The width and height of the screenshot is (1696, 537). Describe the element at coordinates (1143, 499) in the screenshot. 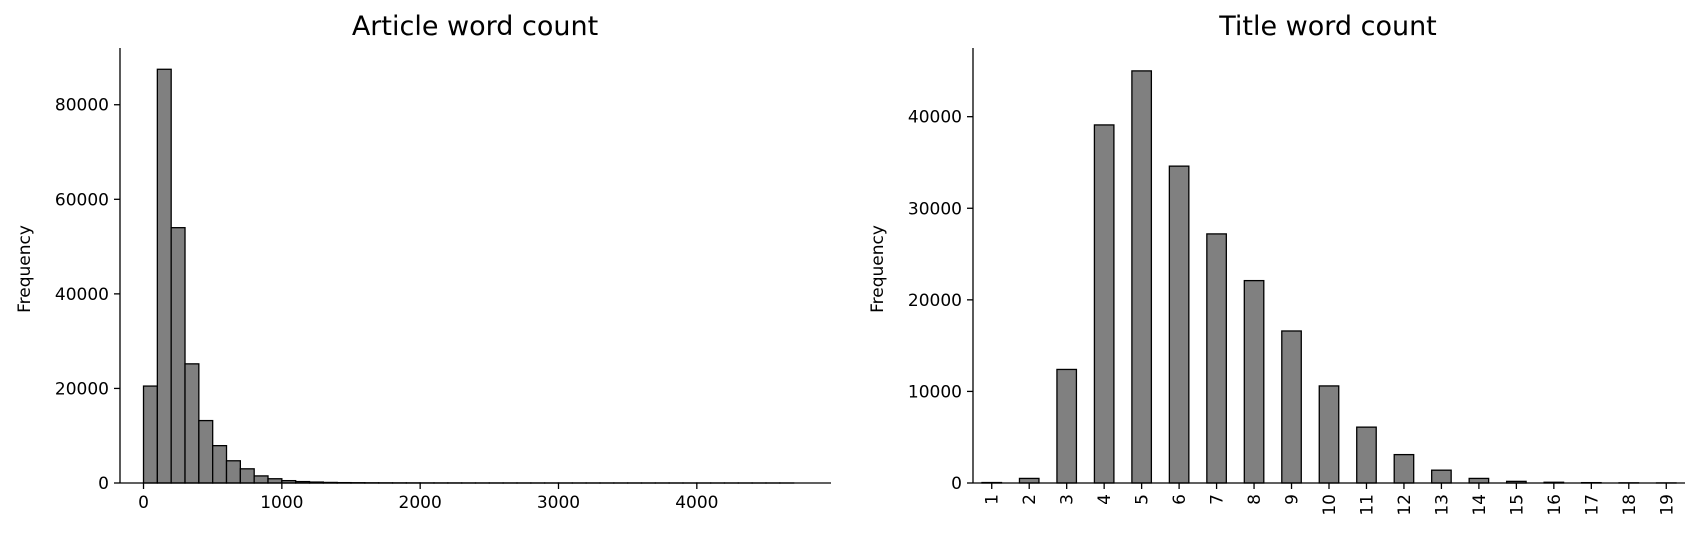

I see `x-tick-label: 5` at that location.